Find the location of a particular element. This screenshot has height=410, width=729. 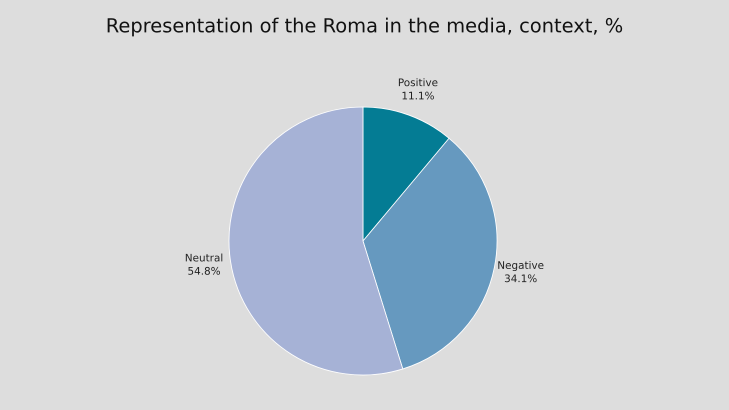

data-label: 34.1% is located at coordinates (520, 278).